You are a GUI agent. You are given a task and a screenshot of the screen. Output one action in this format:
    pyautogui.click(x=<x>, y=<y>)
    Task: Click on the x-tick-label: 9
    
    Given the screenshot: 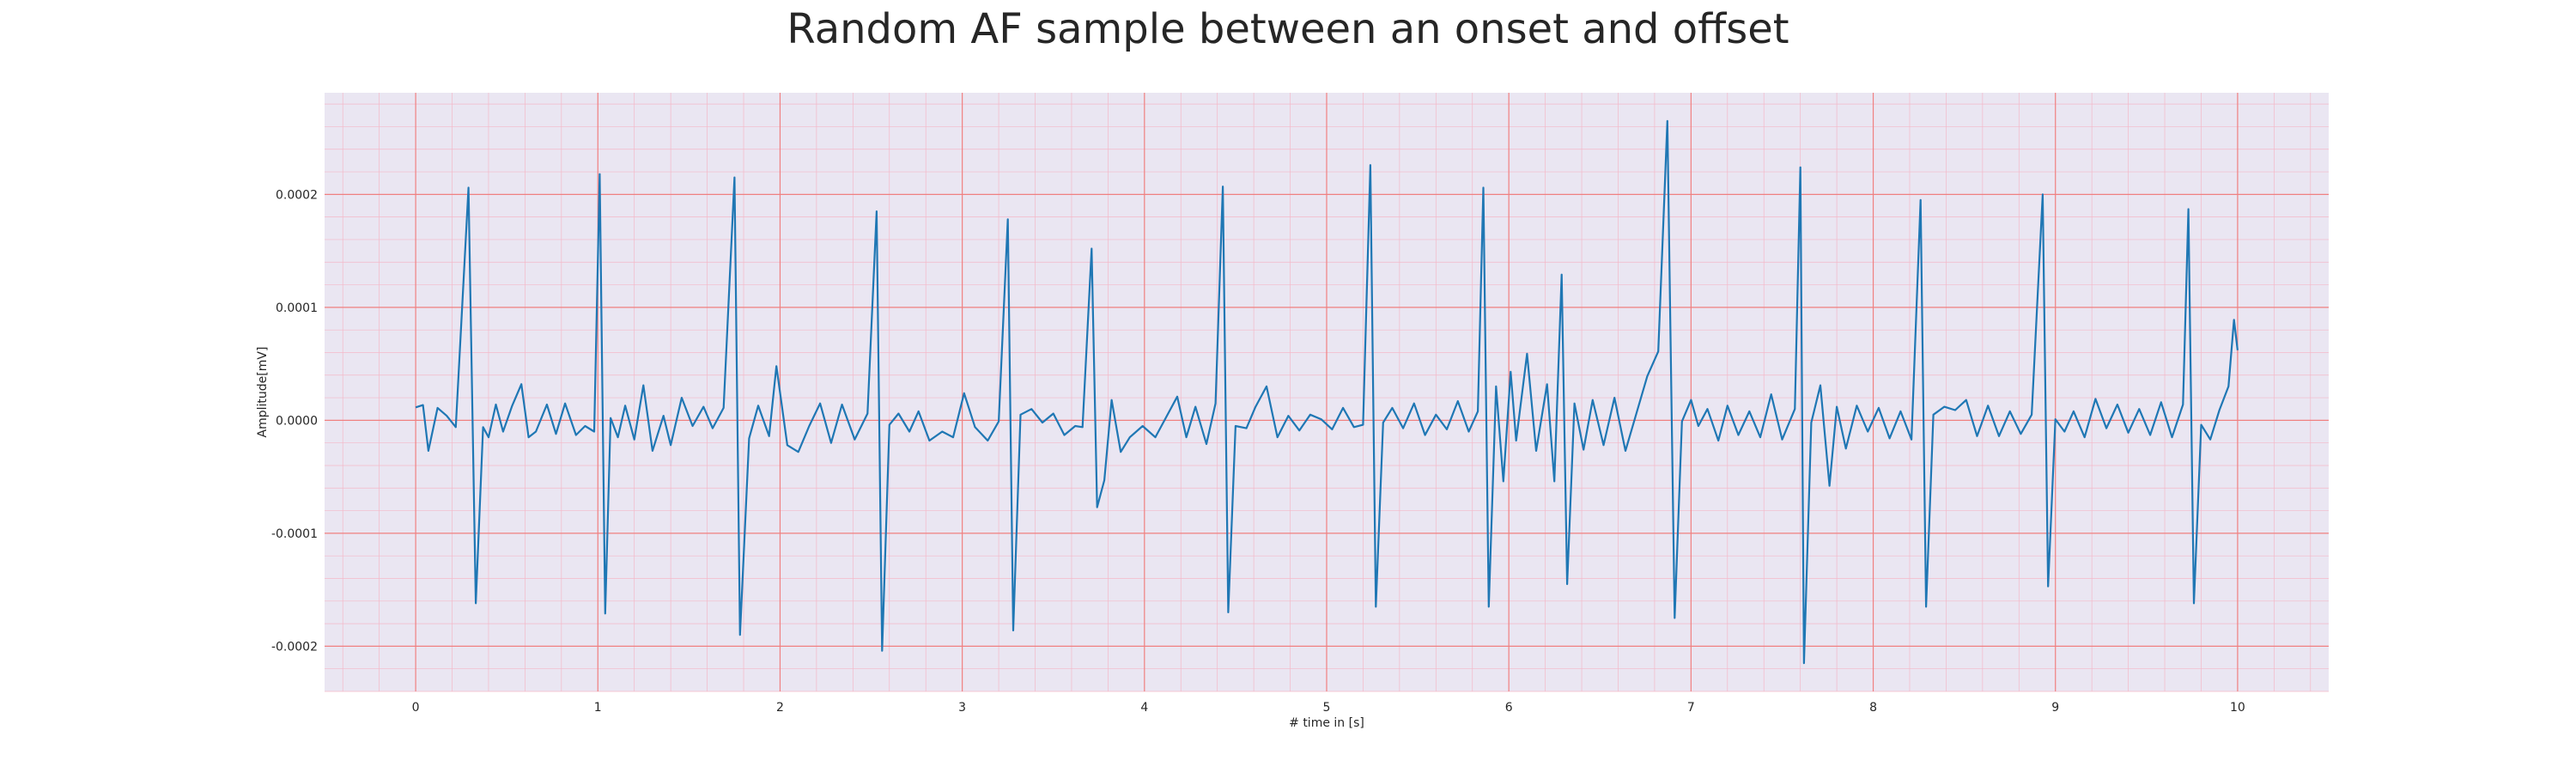 What is the action you would take?
    pyautogui.click(x=2055, y=708)
    